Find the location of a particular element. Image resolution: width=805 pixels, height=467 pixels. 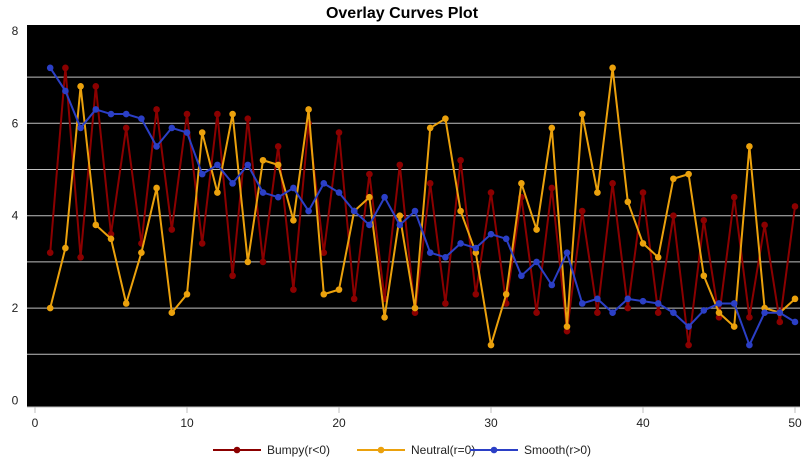

legend-item: Neutral(r=0) is located at coordinates (416, 450).